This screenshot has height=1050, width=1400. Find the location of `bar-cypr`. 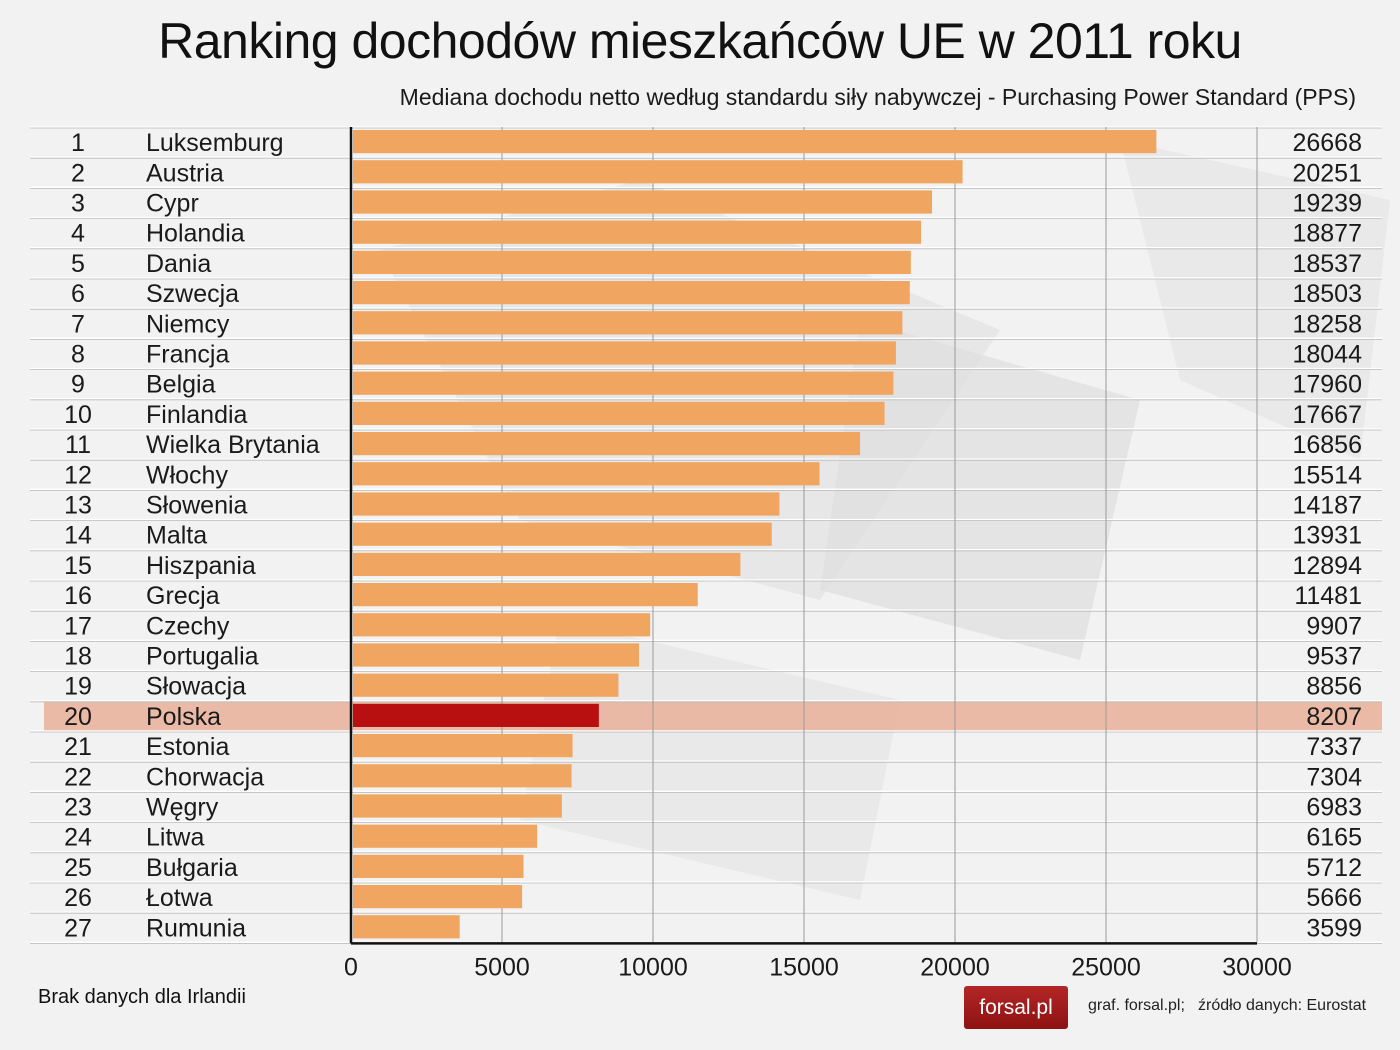

bar-cypr is located at coordinates (643, 202).